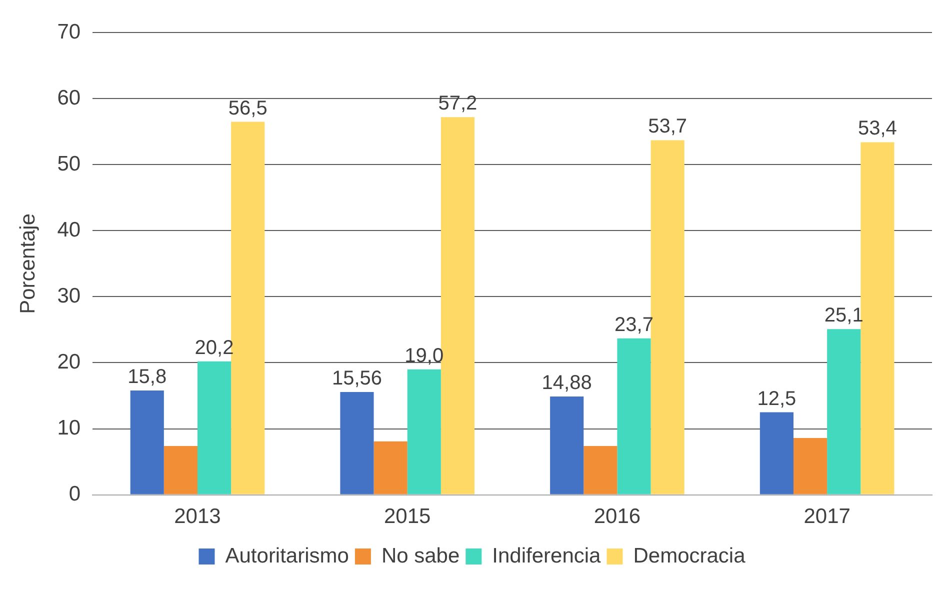 The height and width of the screenshot is (589, 944). What do you see at coordinates (287, 556) in the screenshot?
I see `legend-label: Autoritarismo` at bounding box center [287, 556].